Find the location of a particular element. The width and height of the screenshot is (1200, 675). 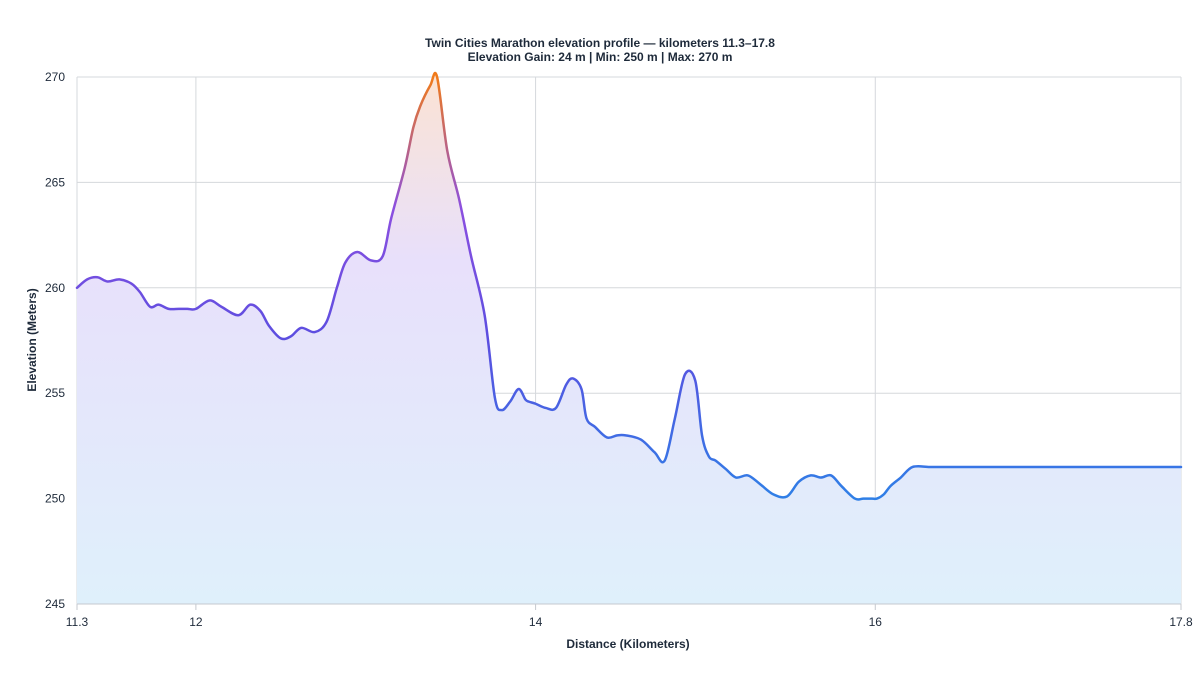

y-tick-label: 270 is located at coordinates (55, 77).